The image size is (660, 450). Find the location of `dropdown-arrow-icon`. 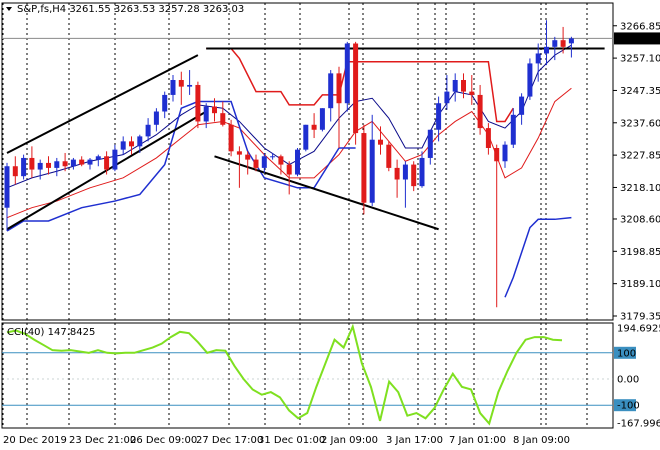

dropdown-arrow-icon is located at coordinates (9, 9).